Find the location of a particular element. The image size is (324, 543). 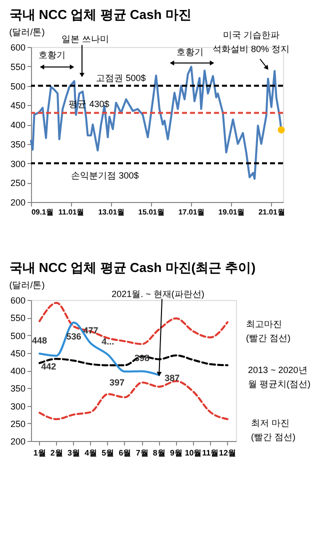

x-tick-label: 9월 is located at coordinates (176, 453).